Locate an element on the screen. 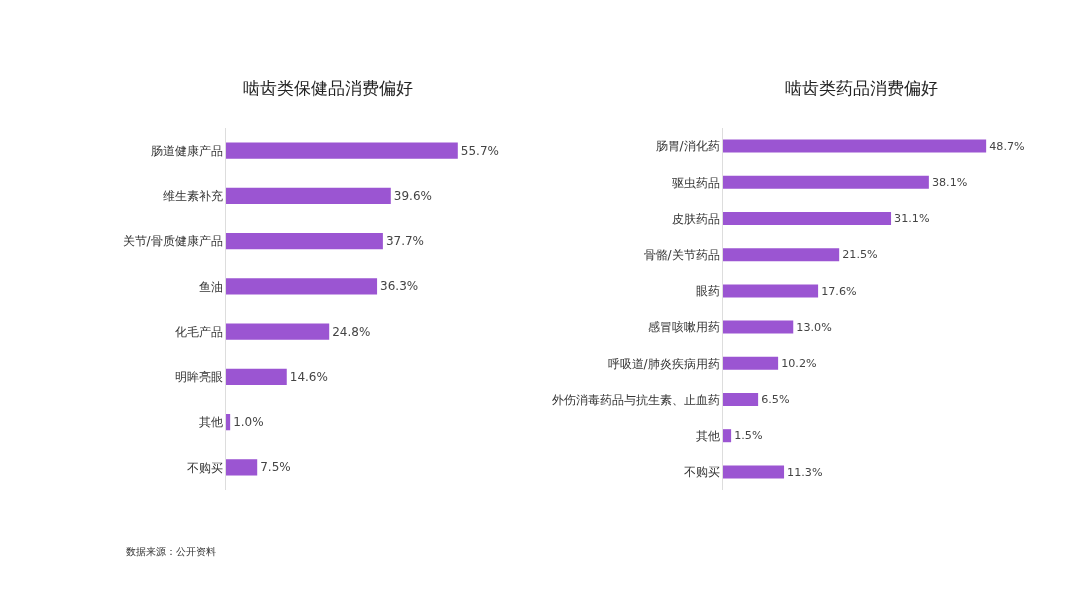 This screenshot has height=608, width=1080. y-tick-label: 骨骼/关节药品 is located at coordinates (681, 254).